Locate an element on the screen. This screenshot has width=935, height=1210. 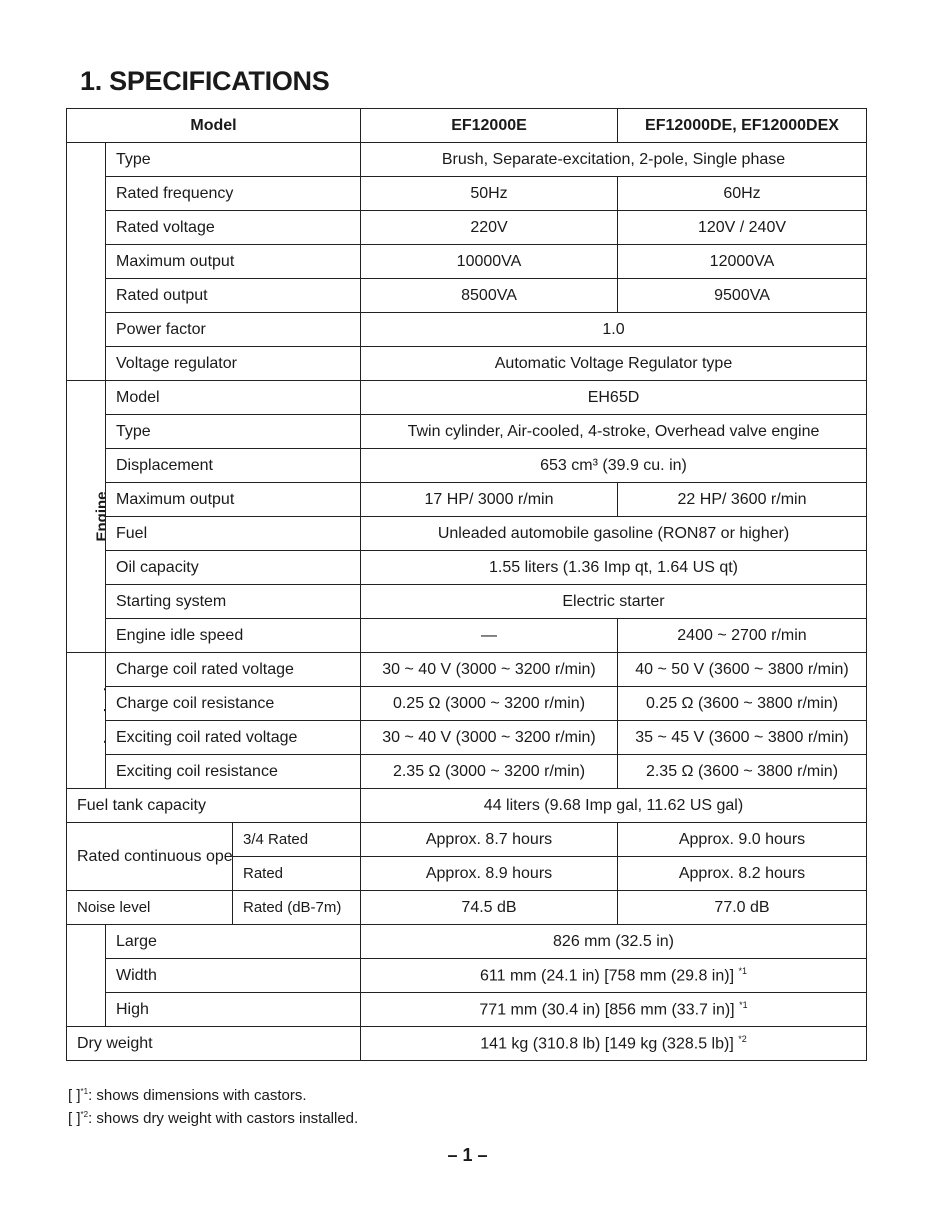
table-row: Engine idle speed —2400 ~ 2700 r/min is located at coordinates (467, 635).